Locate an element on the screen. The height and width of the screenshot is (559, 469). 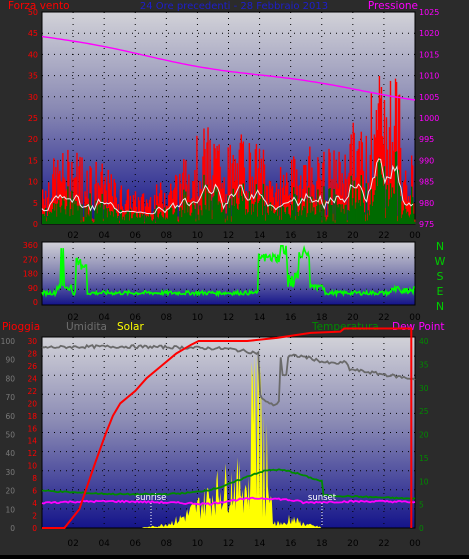
temperature-axis: 0 5 10 15 20 25 30 35 40 is located at coordinates (424, 435).